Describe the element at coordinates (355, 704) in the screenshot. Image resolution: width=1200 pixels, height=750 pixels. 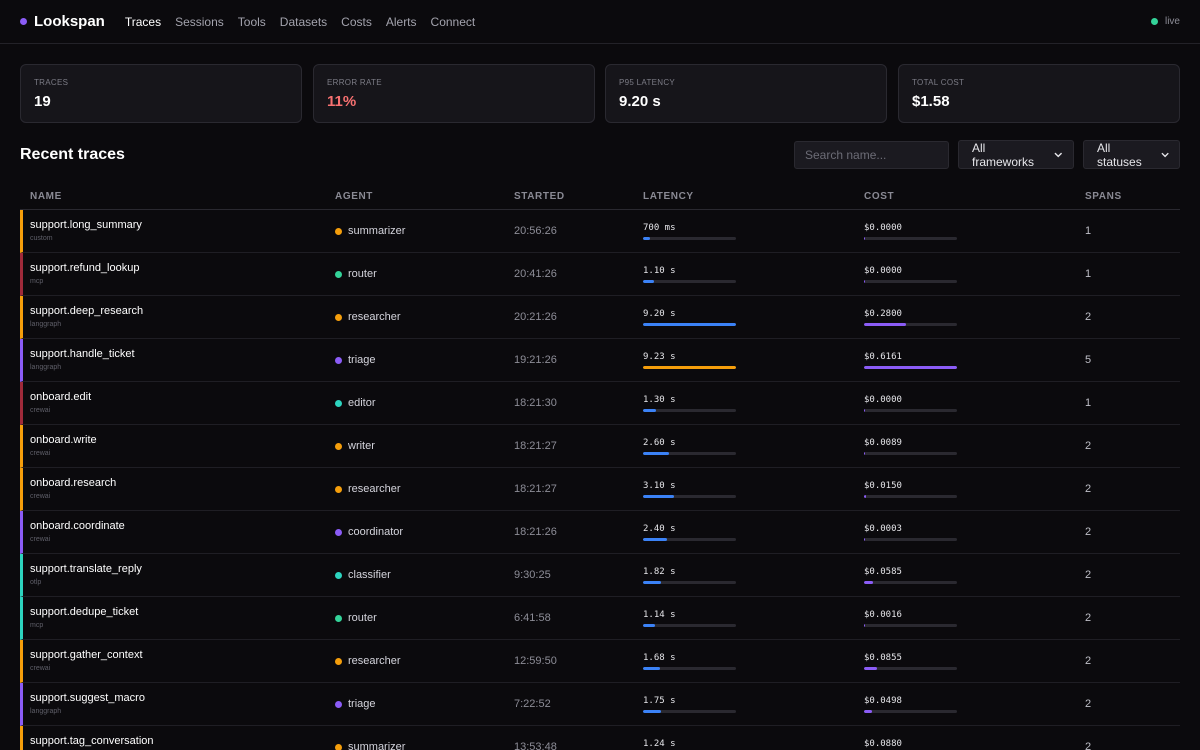
I see `trace-agent: triage` at that location.